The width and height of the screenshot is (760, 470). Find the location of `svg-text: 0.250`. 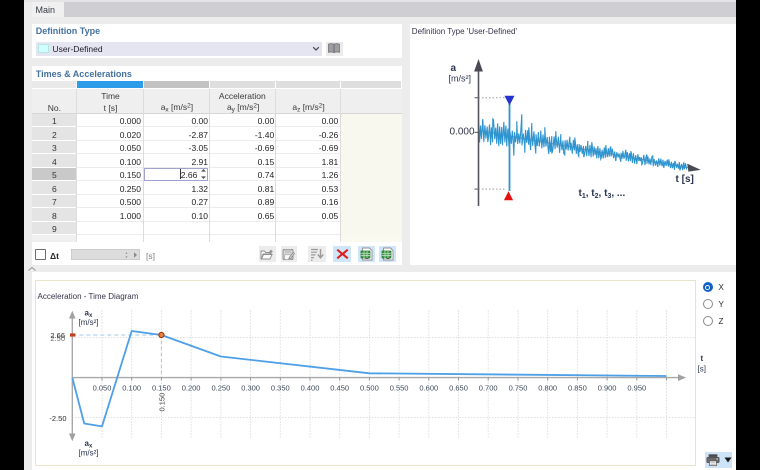

svg-text: 0.250 is located at coordinates (220, 387).